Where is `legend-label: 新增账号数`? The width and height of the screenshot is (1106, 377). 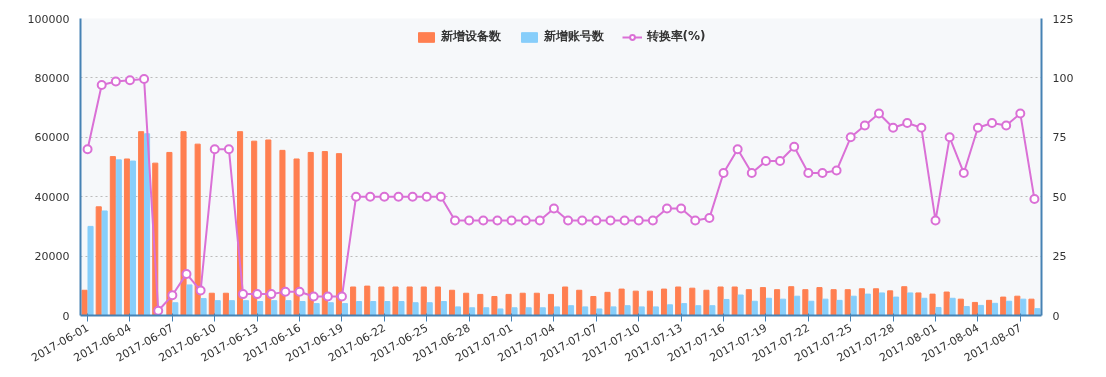 legend-label: 新增账号数 is located at coordinates (573, 36).